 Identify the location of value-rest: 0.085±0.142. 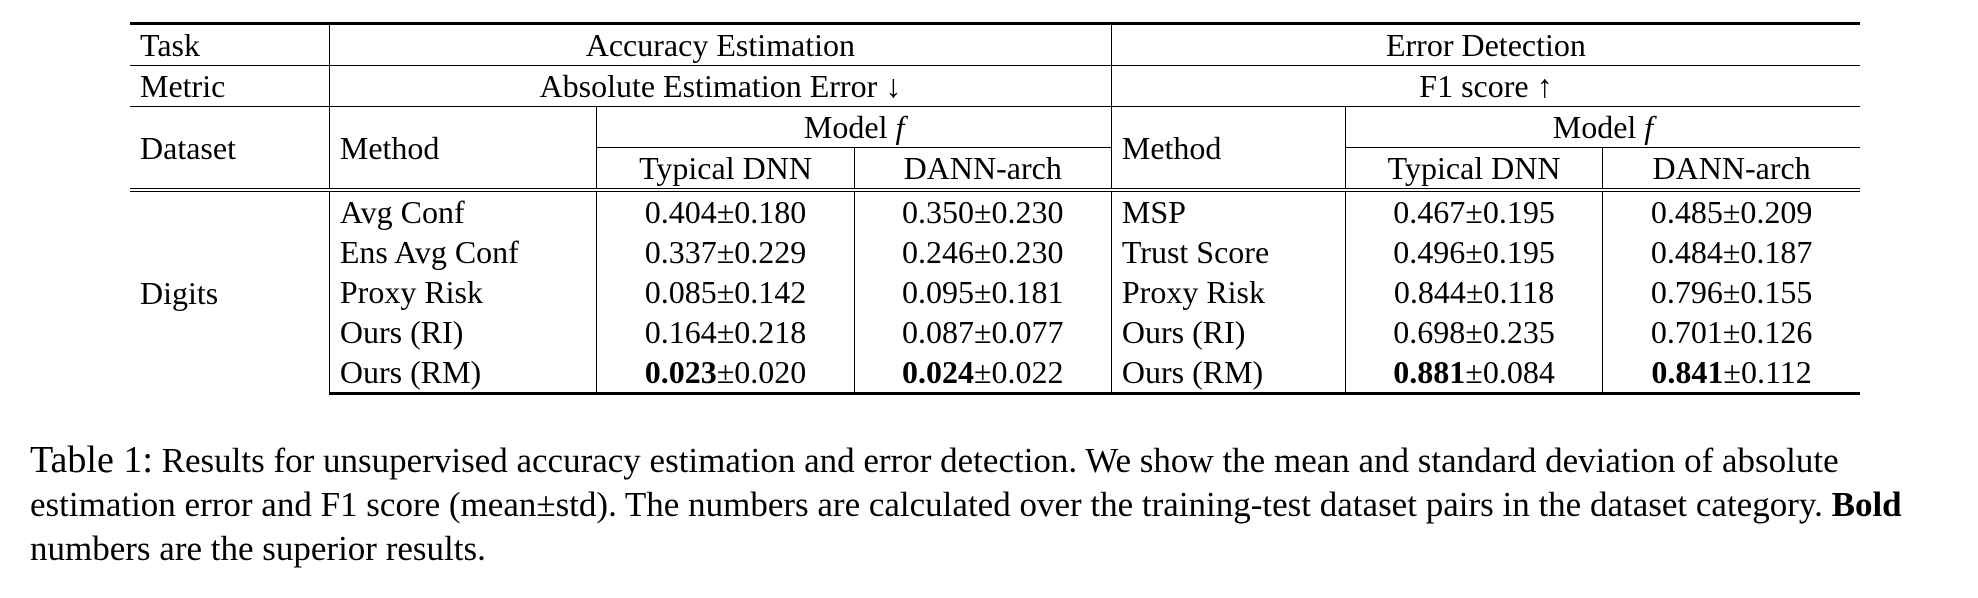
(725, 292).